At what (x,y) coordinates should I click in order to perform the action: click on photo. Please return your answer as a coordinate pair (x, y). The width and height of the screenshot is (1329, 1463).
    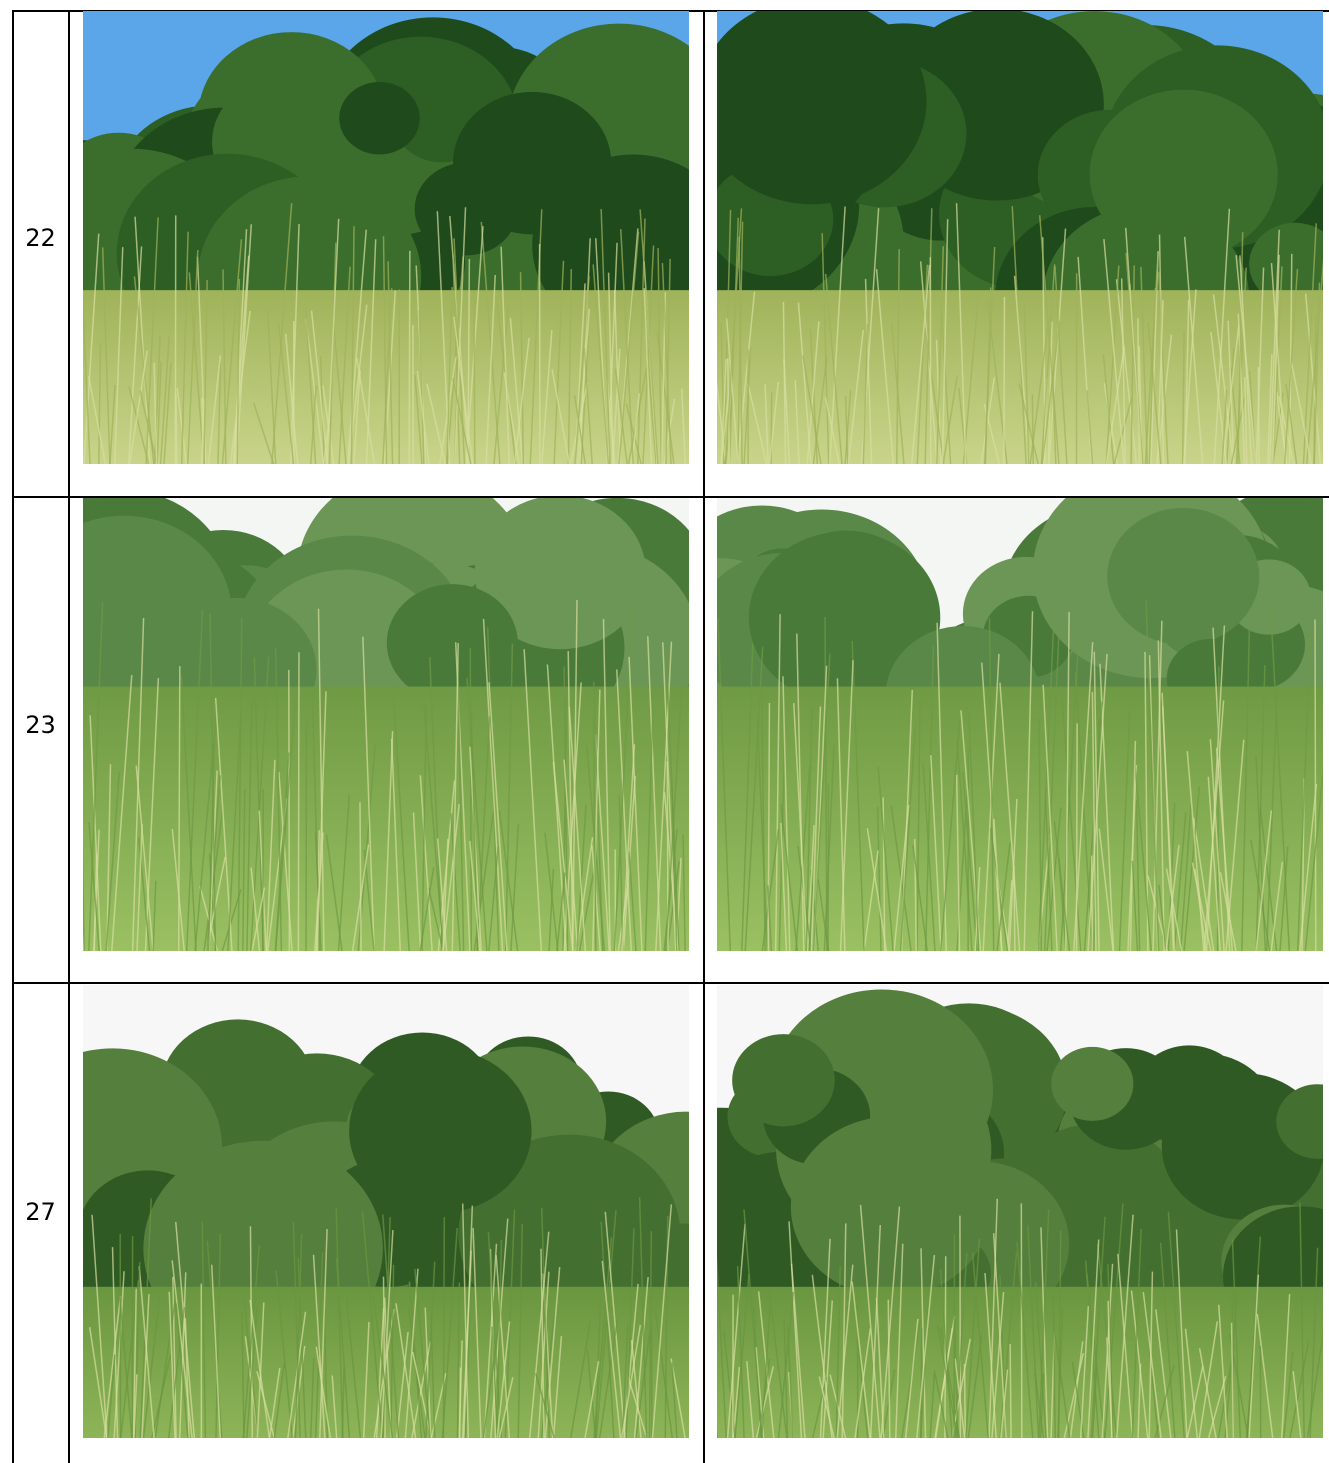
    Looking at the image, I should click on (1020, 1211).